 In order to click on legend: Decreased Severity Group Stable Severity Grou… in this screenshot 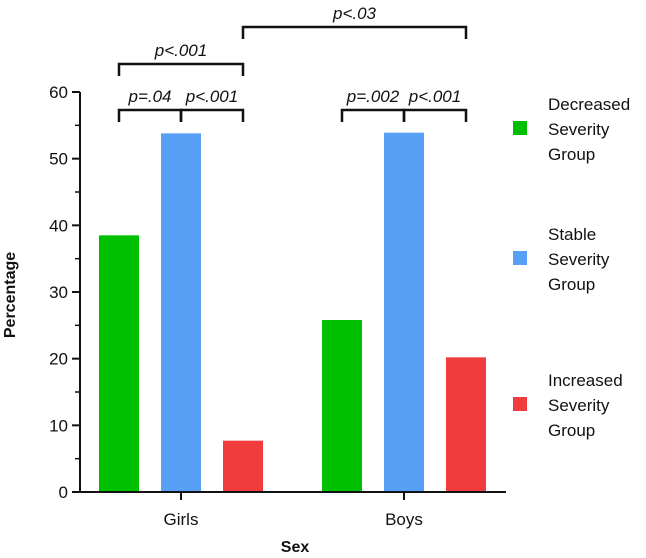, I will do `click(571, 267)`.